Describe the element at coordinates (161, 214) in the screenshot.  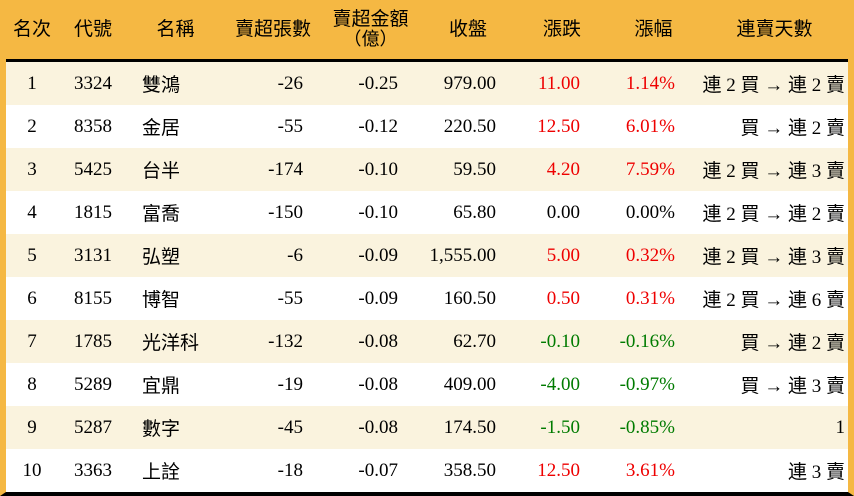
I see `cell-stock-name: 富喬` at that location.